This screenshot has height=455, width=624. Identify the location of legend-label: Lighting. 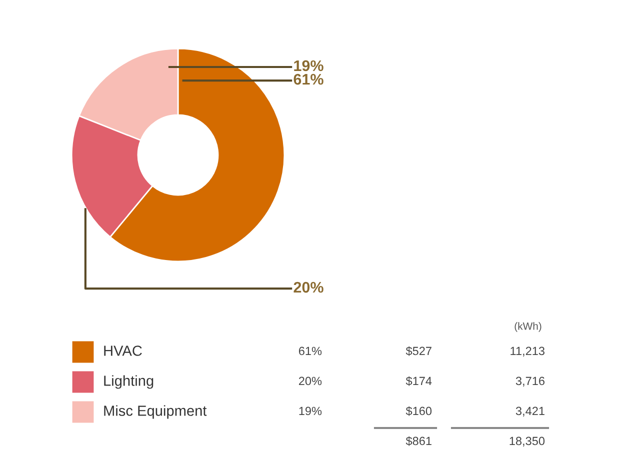
(129, 382).